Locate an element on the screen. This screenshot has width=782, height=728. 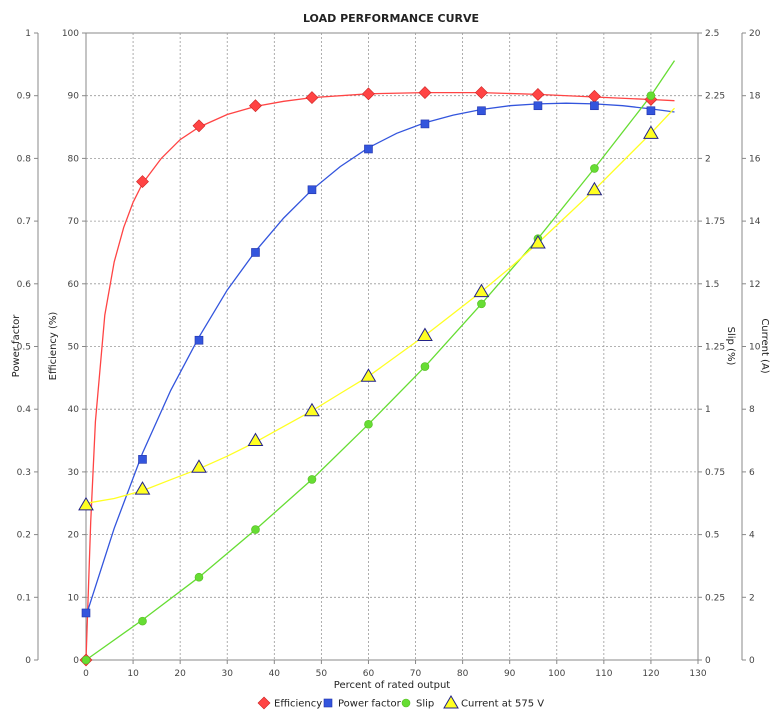
x-tick-label: 10 is located at coordinates (133, 674).